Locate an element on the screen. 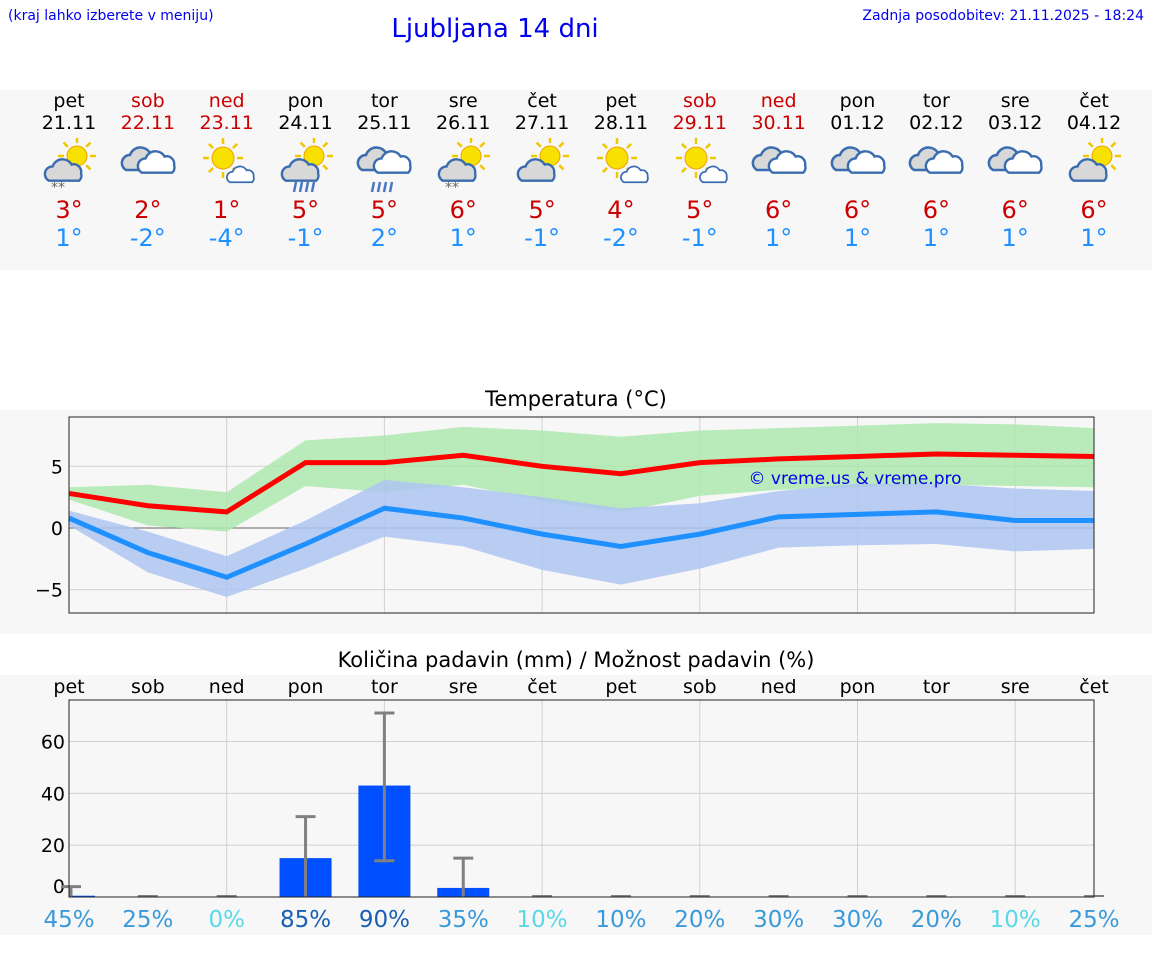  x-category-label: sob is located at coordinates (148, 687).